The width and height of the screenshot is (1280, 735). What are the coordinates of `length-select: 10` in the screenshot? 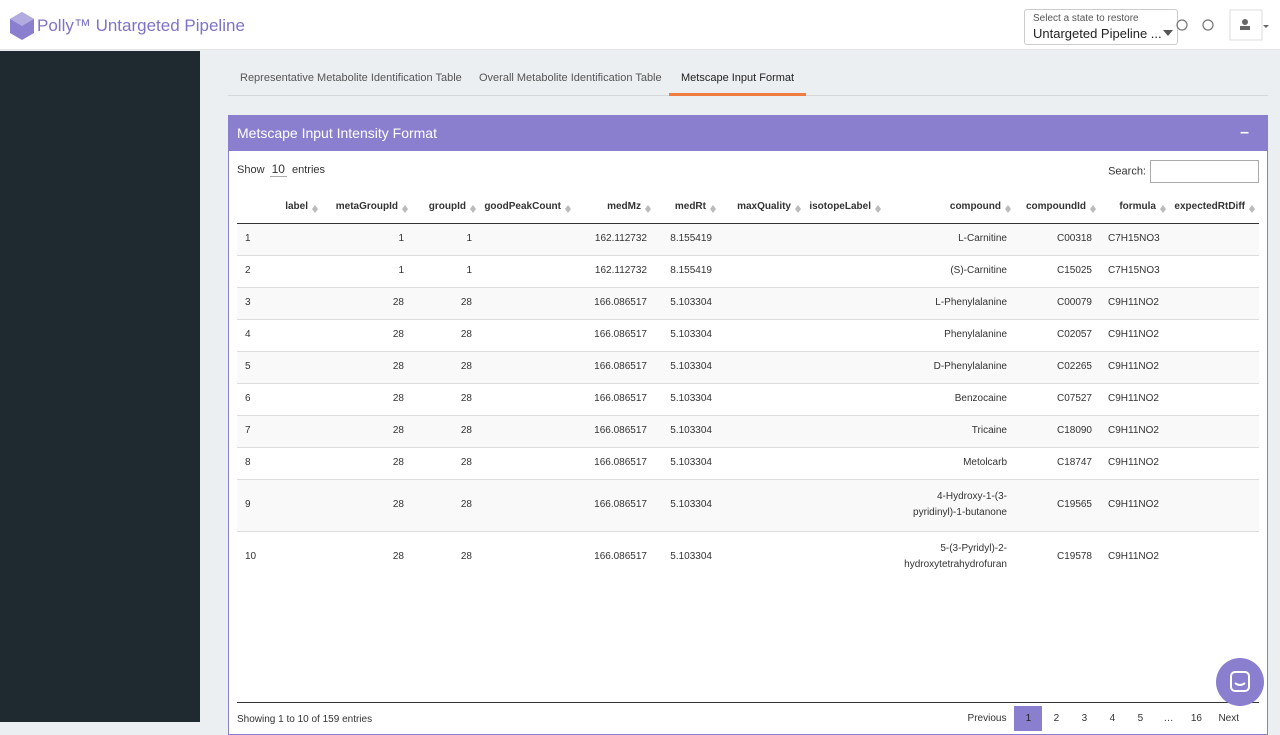 It's located at (278, 169).